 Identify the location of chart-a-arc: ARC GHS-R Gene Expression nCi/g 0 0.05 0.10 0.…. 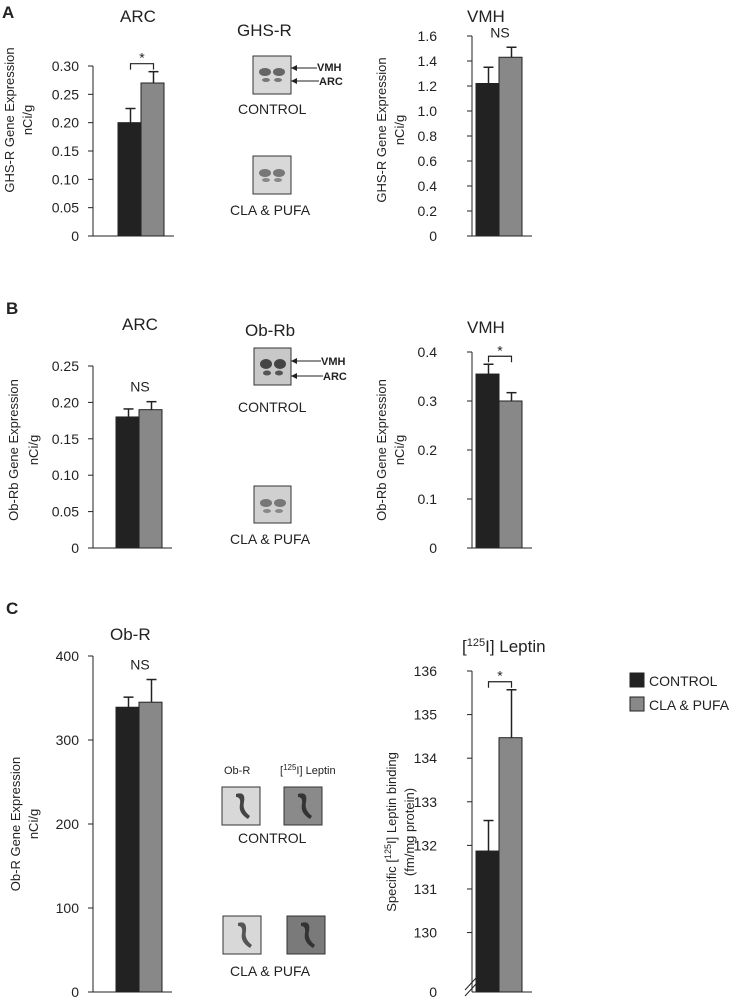
(88, 125).